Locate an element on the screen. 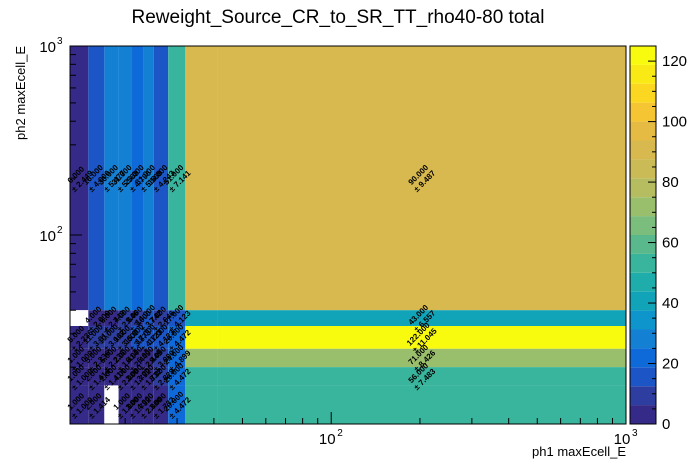  palette-tick-label: 20 is located at coordinates (670, 364).